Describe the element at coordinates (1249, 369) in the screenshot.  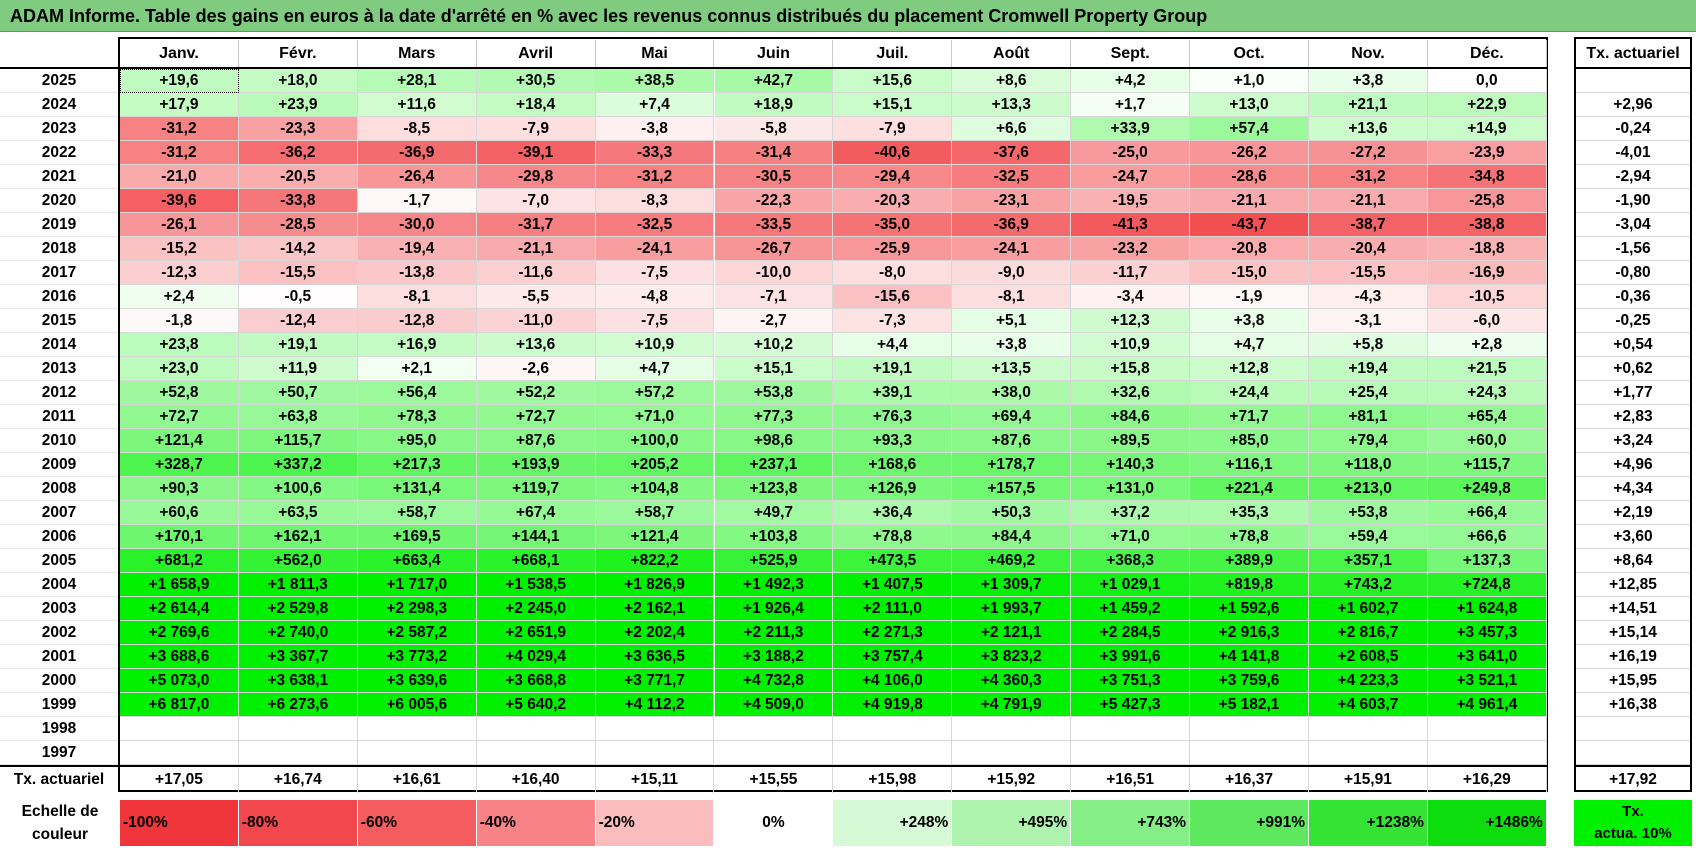
I see `table-cell: +12,8` at that location.